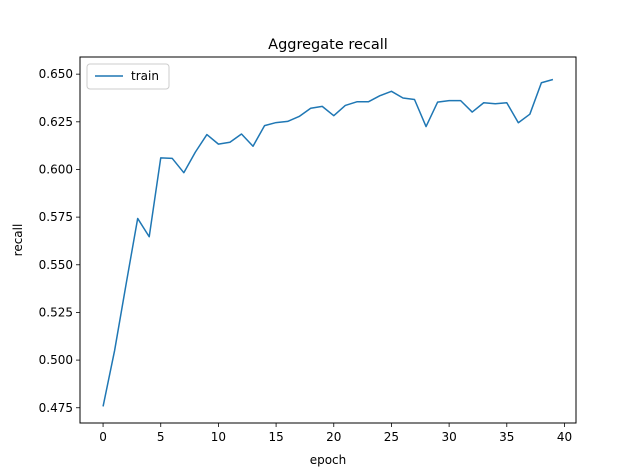  Describe the element at coordinates (56, 169) in the screenshot. I see `y-tick-label: 0.600` at that location.